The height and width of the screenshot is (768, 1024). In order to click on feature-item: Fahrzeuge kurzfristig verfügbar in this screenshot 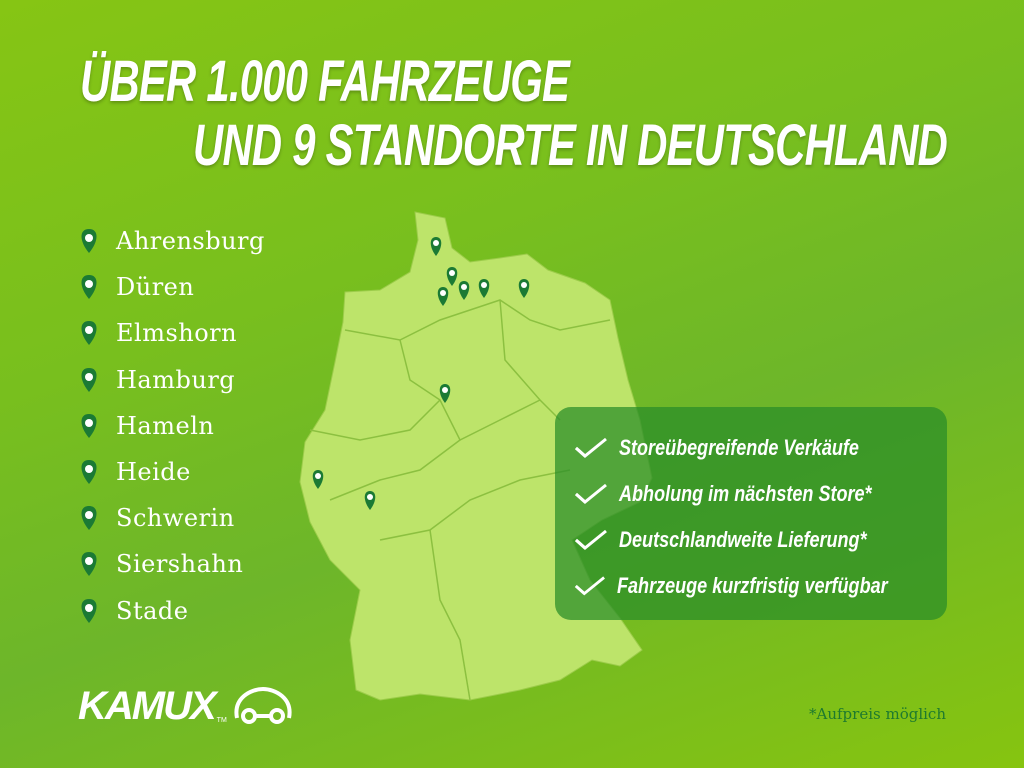, I will do `click(760, 586)`.